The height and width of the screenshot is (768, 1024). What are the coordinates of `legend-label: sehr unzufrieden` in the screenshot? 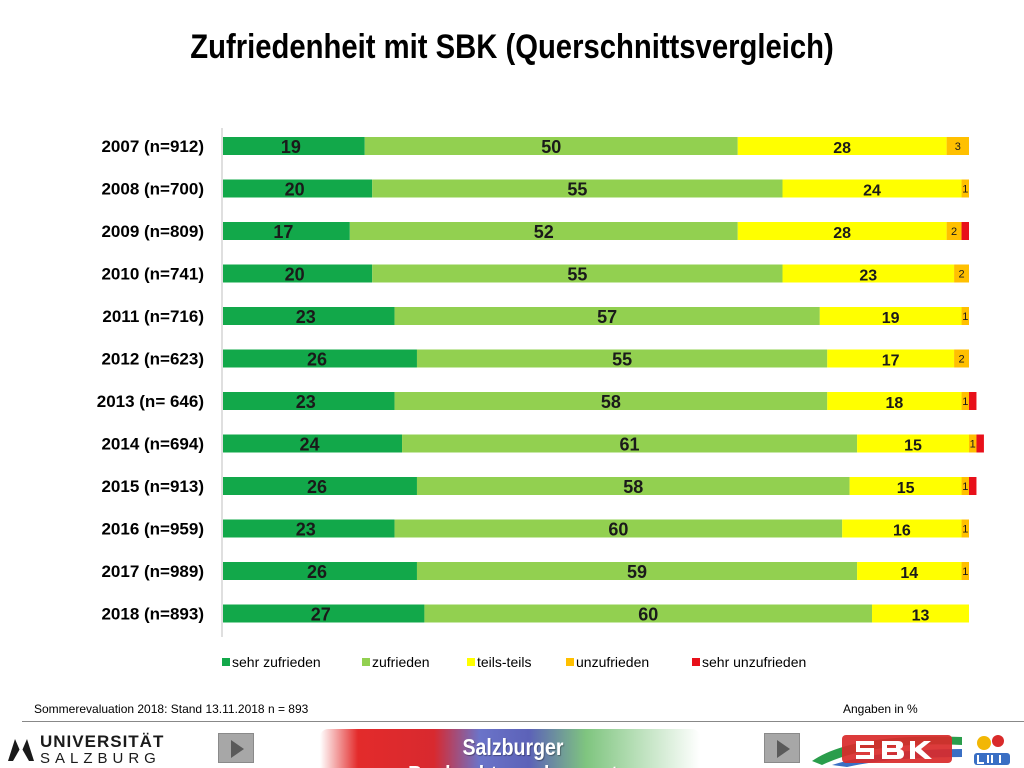 It's located at (754, 662).